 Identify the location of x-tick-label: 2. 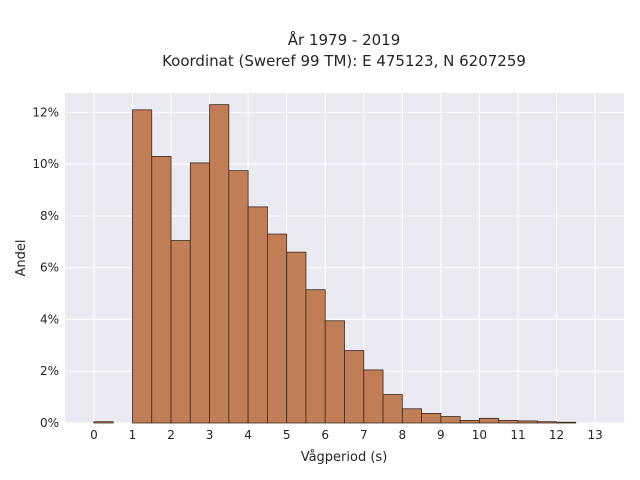
(171, 435).